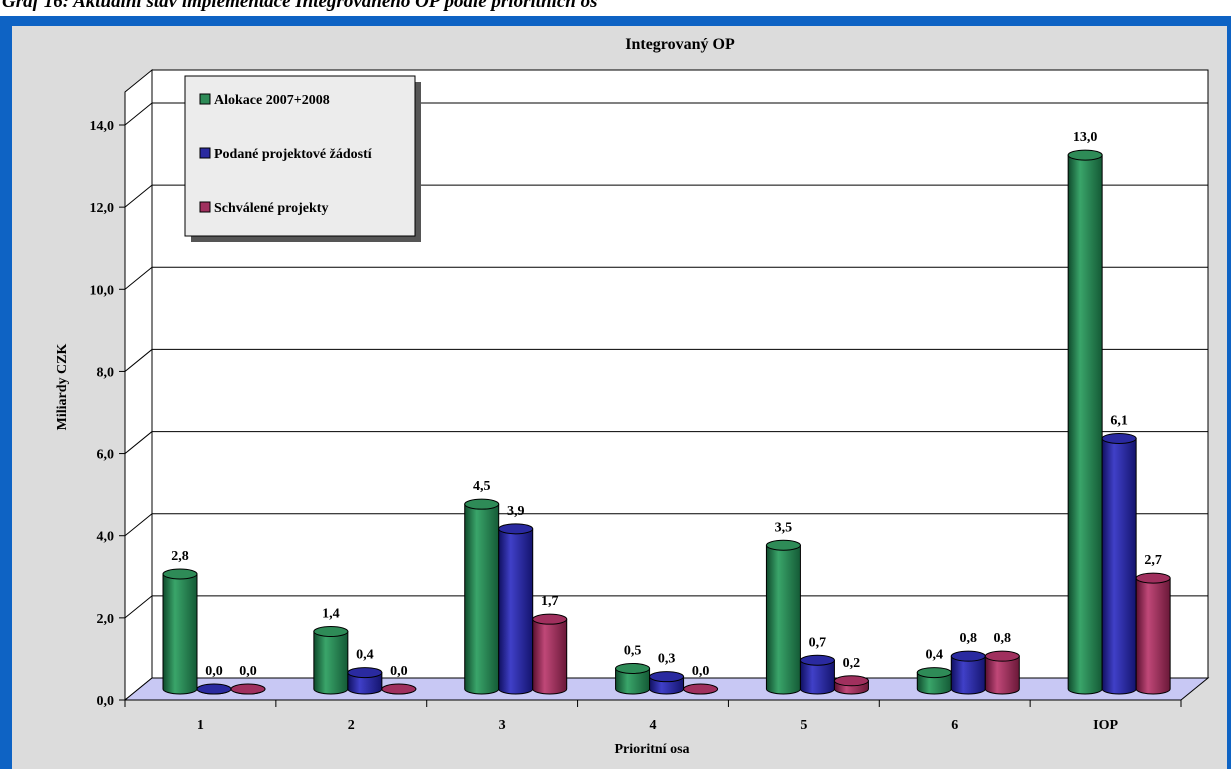 This screenshot has height=769, width=1231. Describe the element at coordinates (106, 455) in the screenshot. I see `y-tick-label: 6,0` at that location.